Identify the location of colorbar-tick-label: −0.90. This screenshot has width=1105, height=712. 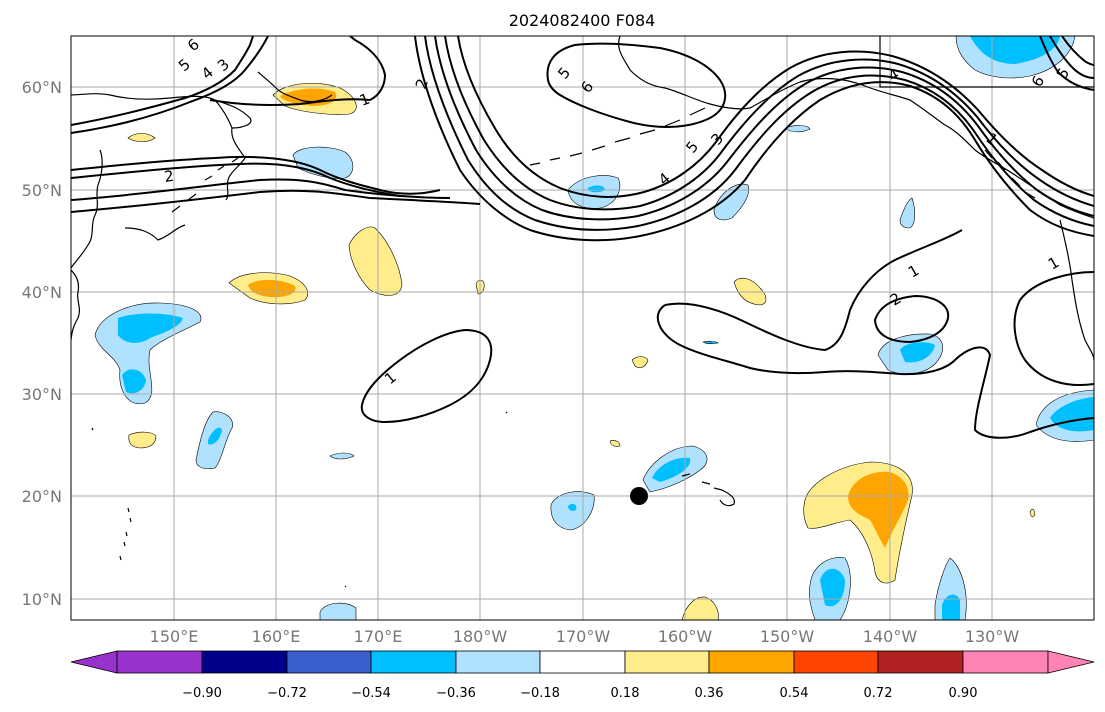
(202, 693).